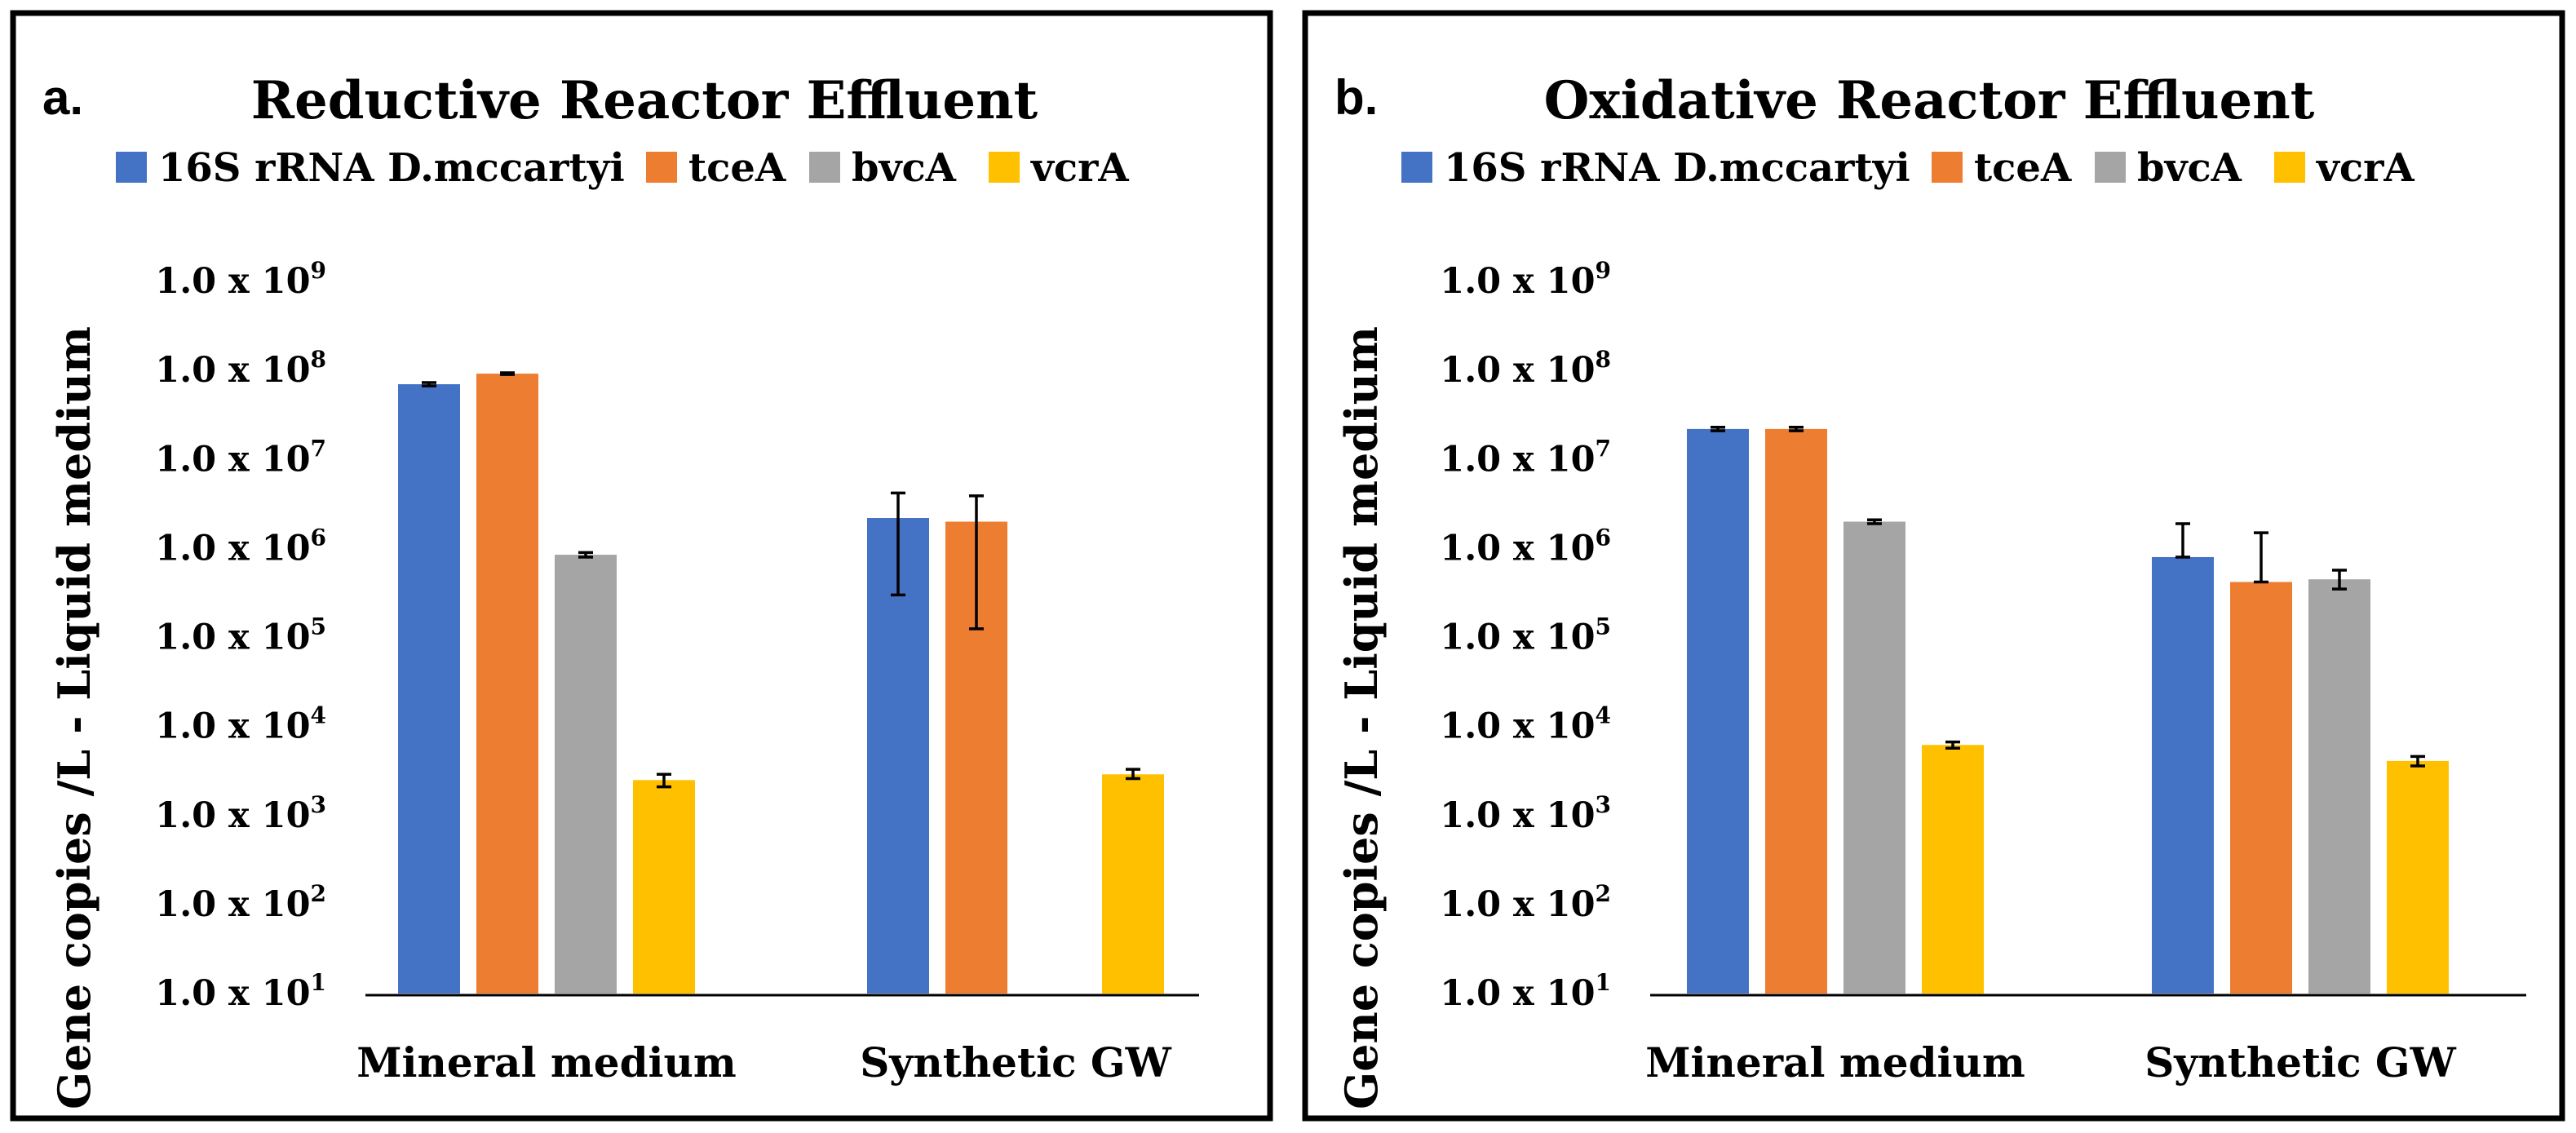  Describe the element at coordinates (2050, 1062) in the screenshot. I see `panel-b-x-categories: Mineral medium Synthetic GW` at that location.